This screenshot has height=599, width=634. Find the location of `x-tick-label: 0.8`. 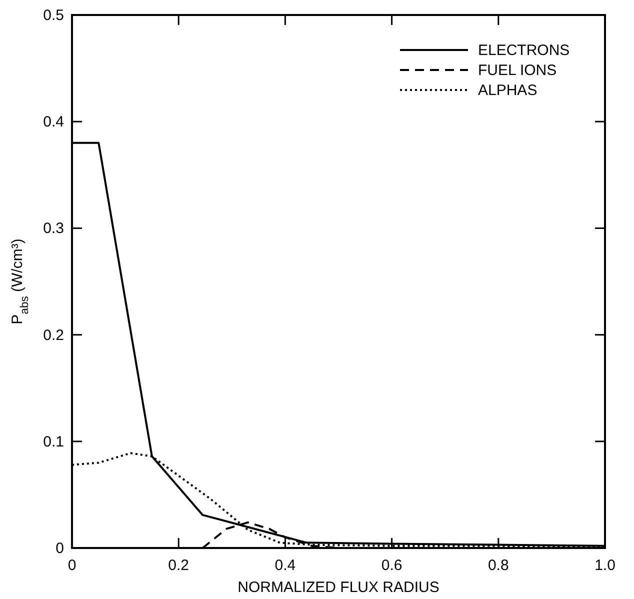

x-tick-label: 0.8 is located at coordinates (498, 565).